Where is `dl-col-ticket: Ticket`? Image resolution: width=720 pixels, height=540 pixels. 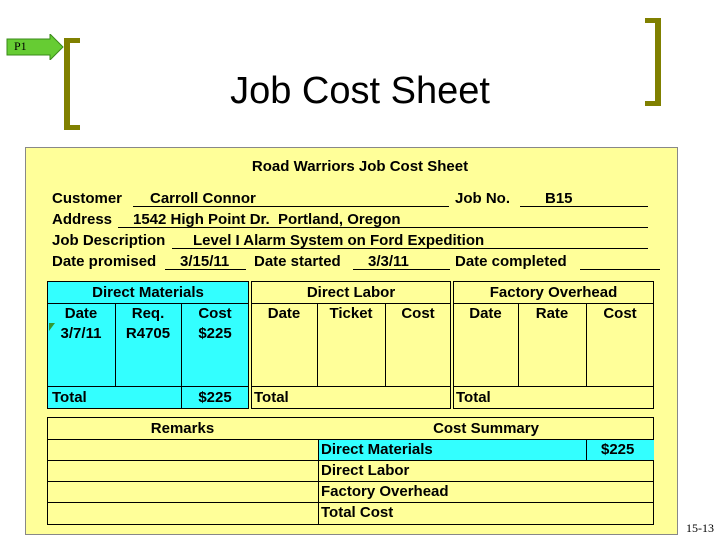 dl-col-ticket: Ticket is located at coordinates (351, 313).